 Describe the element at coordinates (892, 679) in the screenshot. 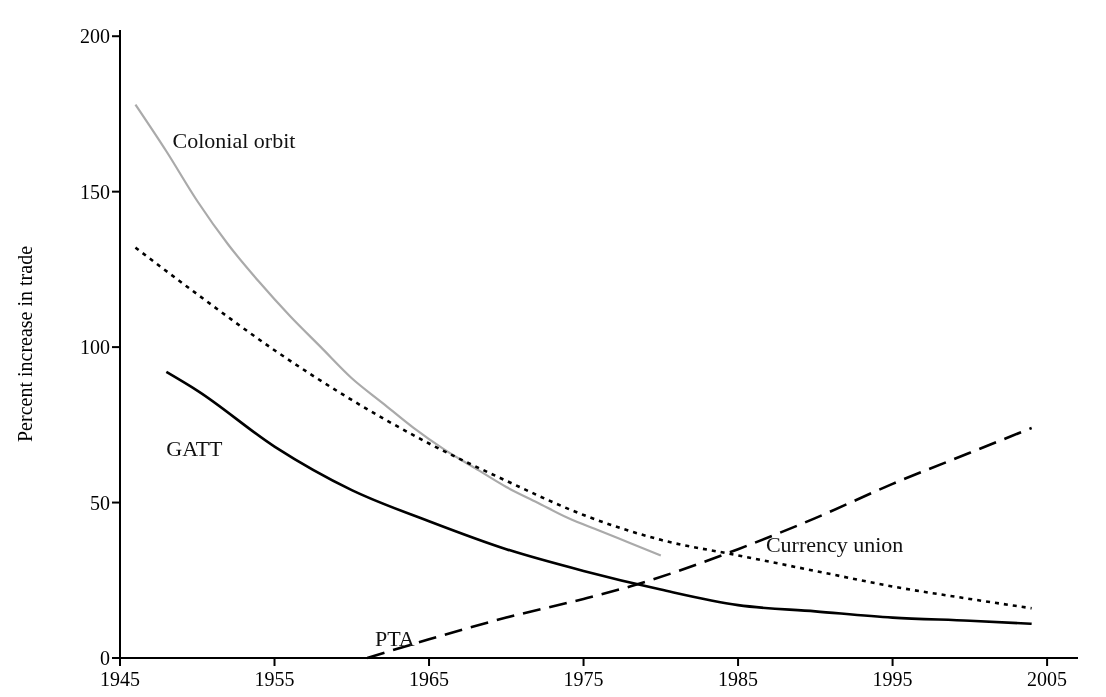

I see `x-tick-label: 1995` at that location.